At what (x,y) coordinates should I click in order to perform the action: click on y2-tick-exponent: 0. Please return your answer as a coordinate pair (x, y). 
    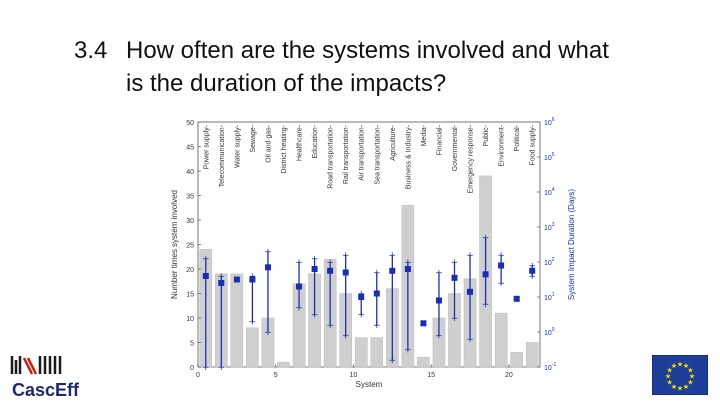
    Looking at the image, I should click on (553, 330).